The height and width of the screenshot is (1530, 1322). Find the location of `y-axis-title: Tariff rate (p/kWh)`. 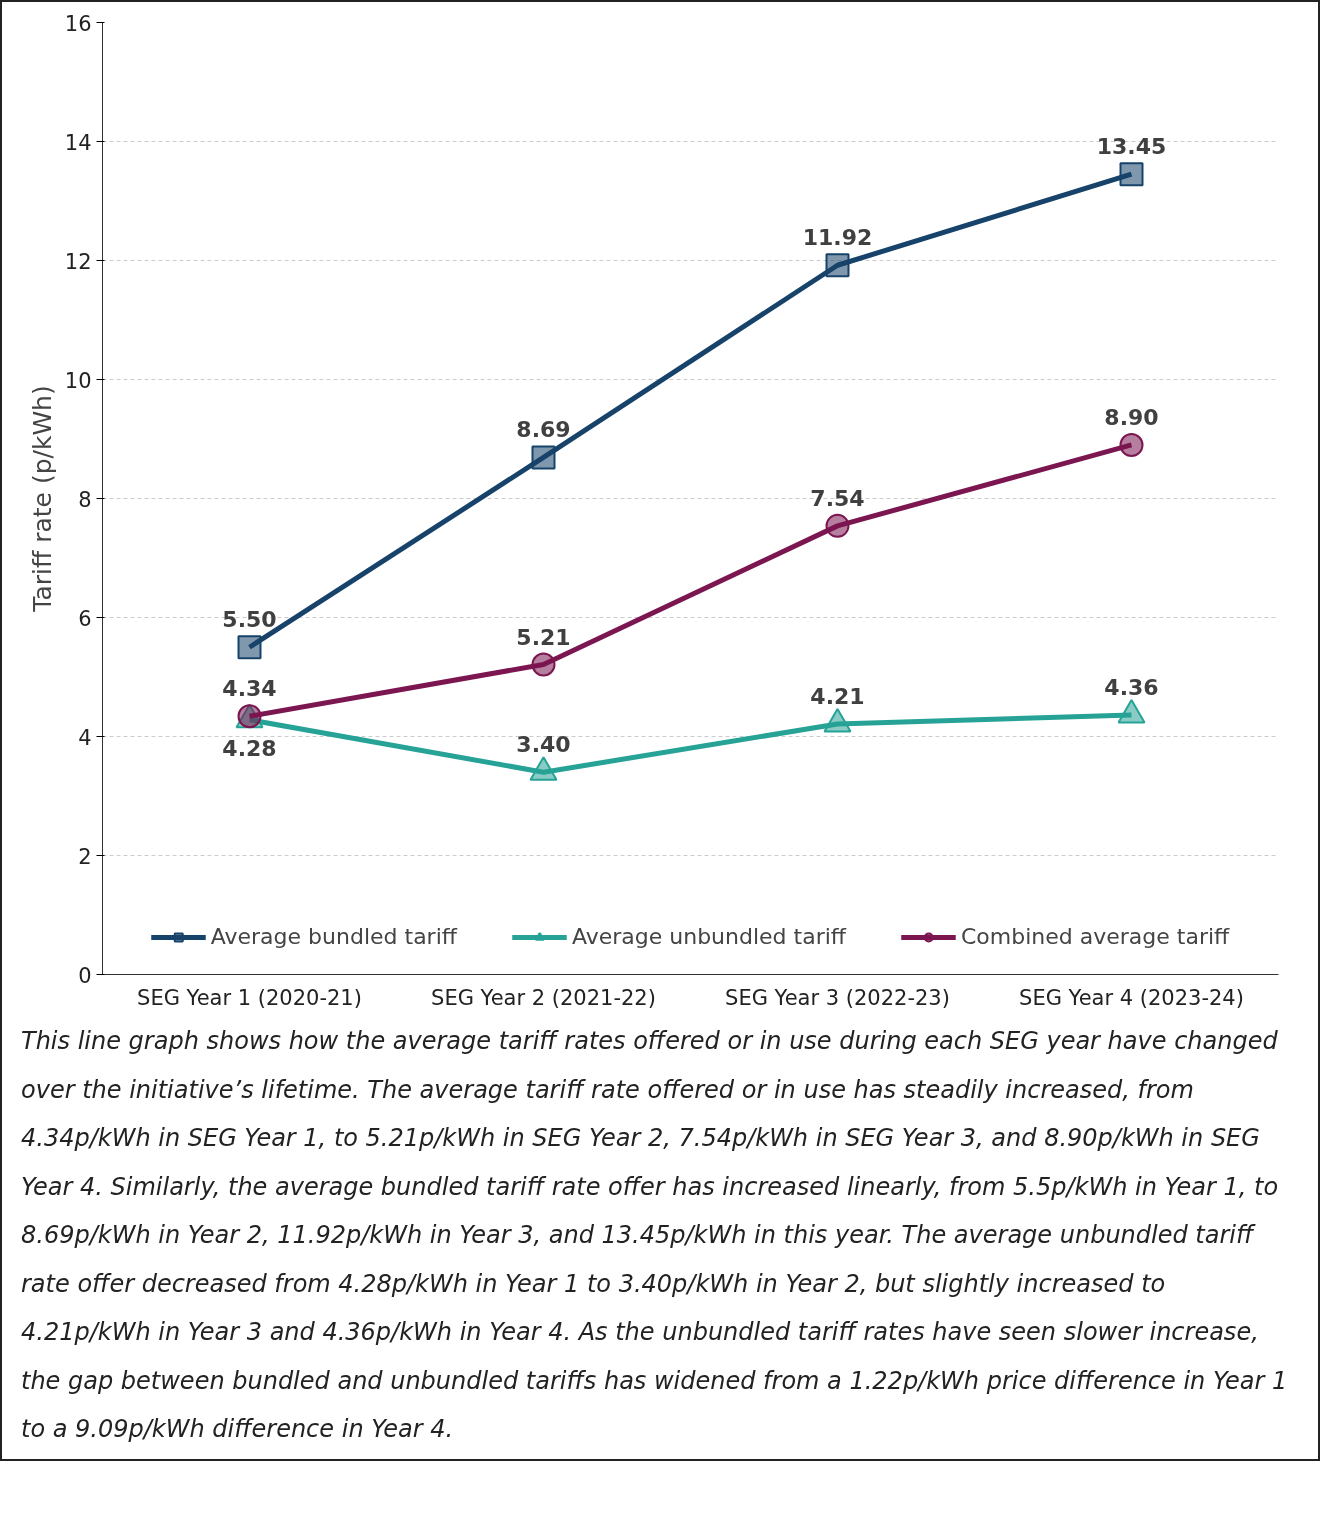

y-axis-title: Tariff rate (p/kWh) is located at coordinates (42, 499).